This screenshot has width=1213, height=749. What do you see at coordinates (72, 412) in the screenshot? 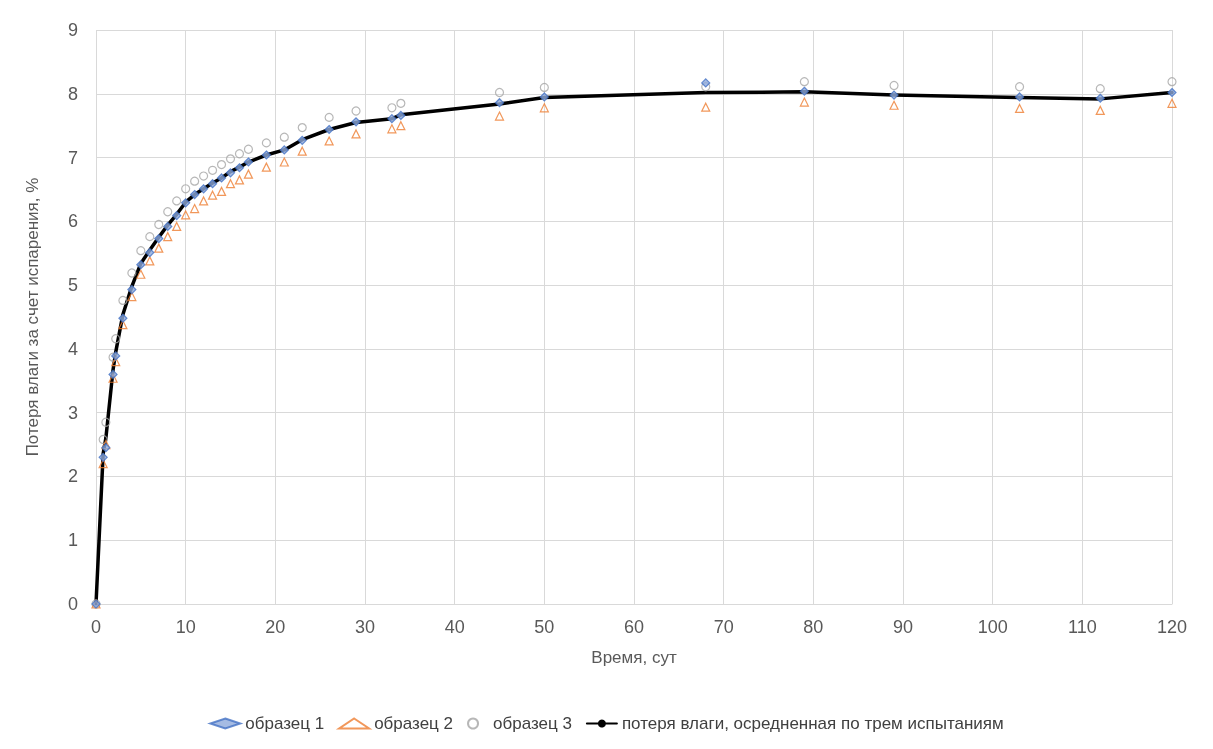
I see `y-tick-label: 3` at bounding box center [72, 412].